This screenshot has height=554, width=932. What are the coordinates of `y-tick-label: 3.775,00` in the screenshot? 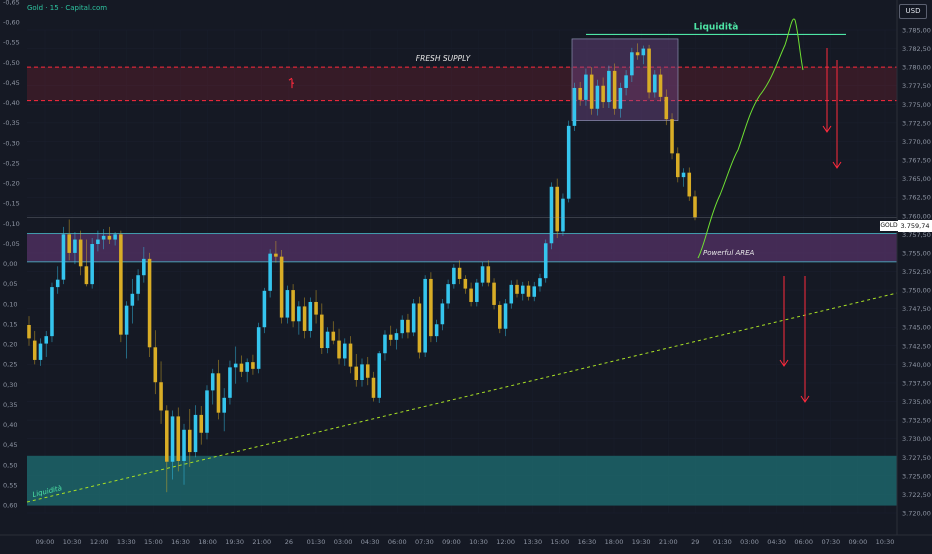 It's located at (916, 105).